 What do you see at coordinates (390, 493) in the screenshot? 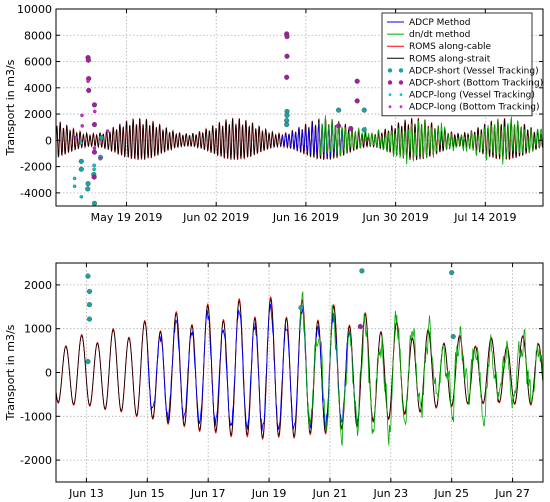
I see `x-tick-label: Jun 23` at bounding box center [390, 493].